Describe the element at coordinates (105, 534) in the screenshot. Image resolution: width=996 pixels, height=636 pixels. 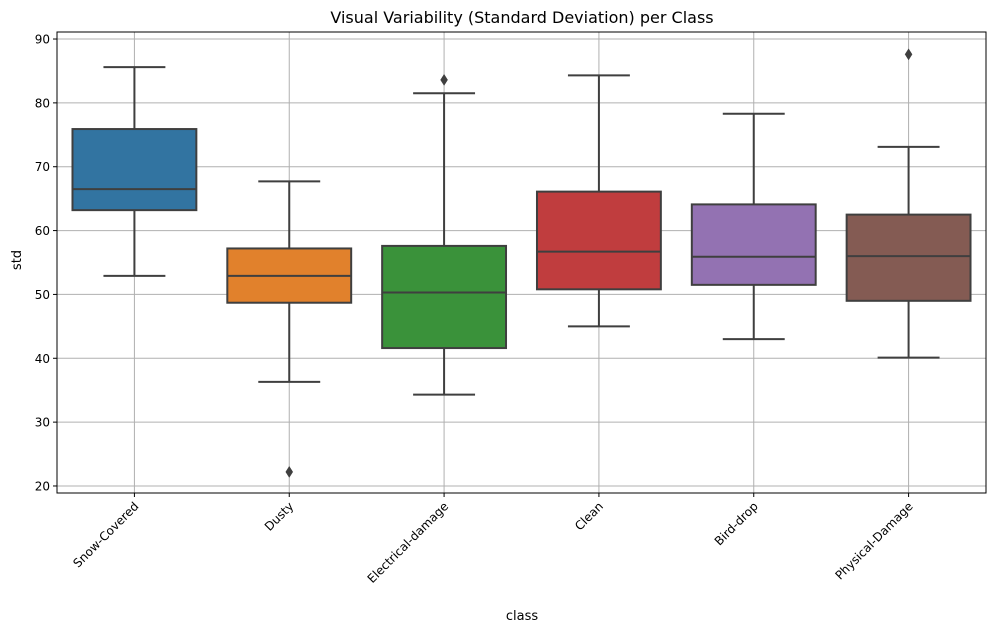
I see `x-tick-label: Snow-Covered` at that location.